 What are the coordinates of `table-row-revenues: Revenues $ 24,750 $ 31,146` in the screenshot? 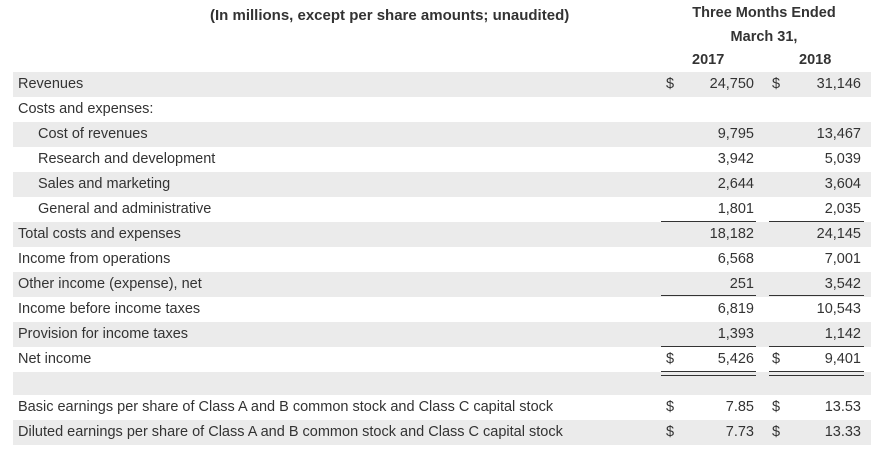 It's located at (442, 84).